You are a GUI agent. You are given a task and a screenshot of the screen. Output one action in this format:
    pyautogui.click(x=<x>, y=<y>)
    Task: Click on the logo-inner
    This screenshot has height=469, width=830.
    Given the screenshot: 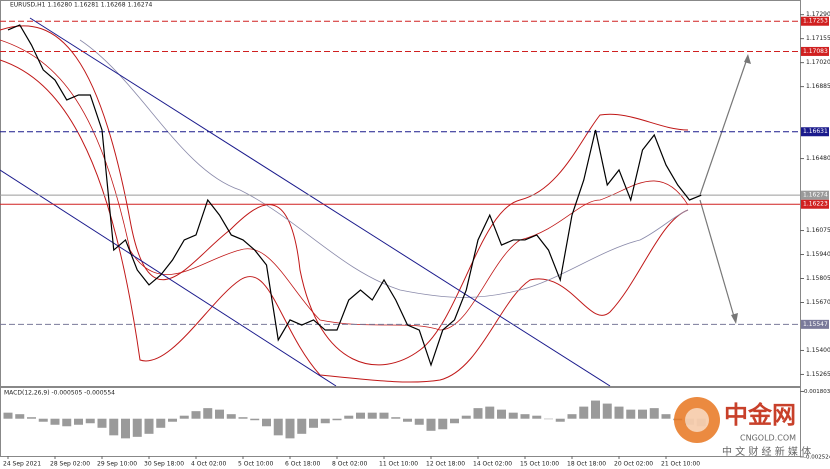 What is the action you would take?
    pyautogui.click(x=697, y=420)
    